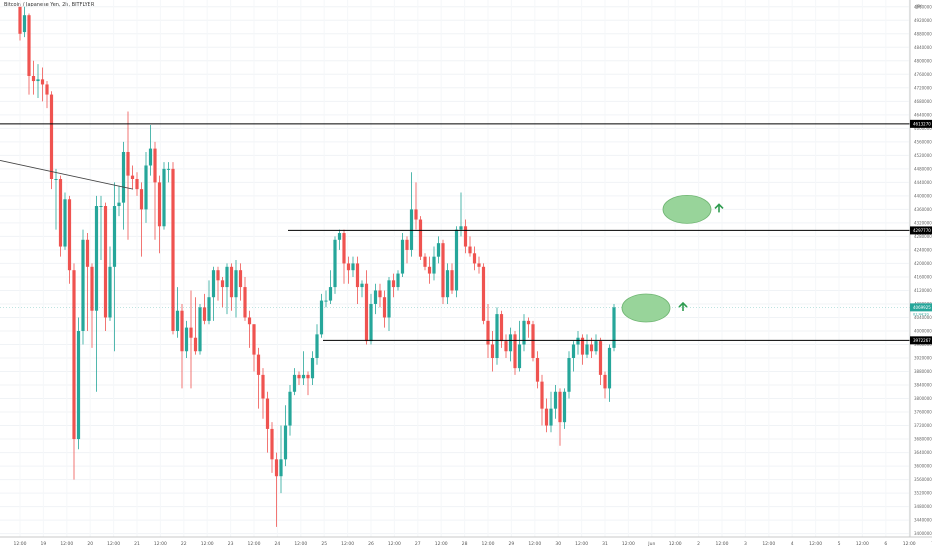  Describe the element at coordinates (923, 479) in the screenshot. I see `price-tick-label: 3560000` at that location.